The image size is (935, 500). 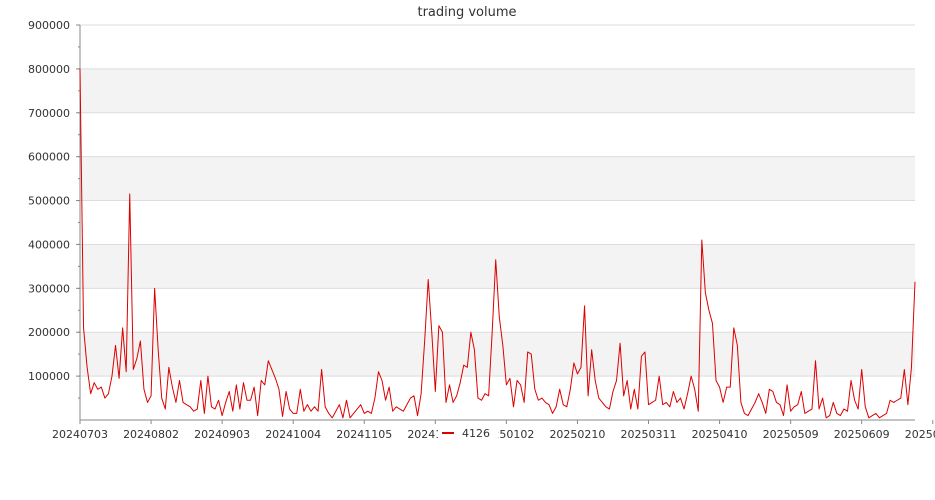 I want to click on y-tick-label: 200000, so click(x=49, y=332).